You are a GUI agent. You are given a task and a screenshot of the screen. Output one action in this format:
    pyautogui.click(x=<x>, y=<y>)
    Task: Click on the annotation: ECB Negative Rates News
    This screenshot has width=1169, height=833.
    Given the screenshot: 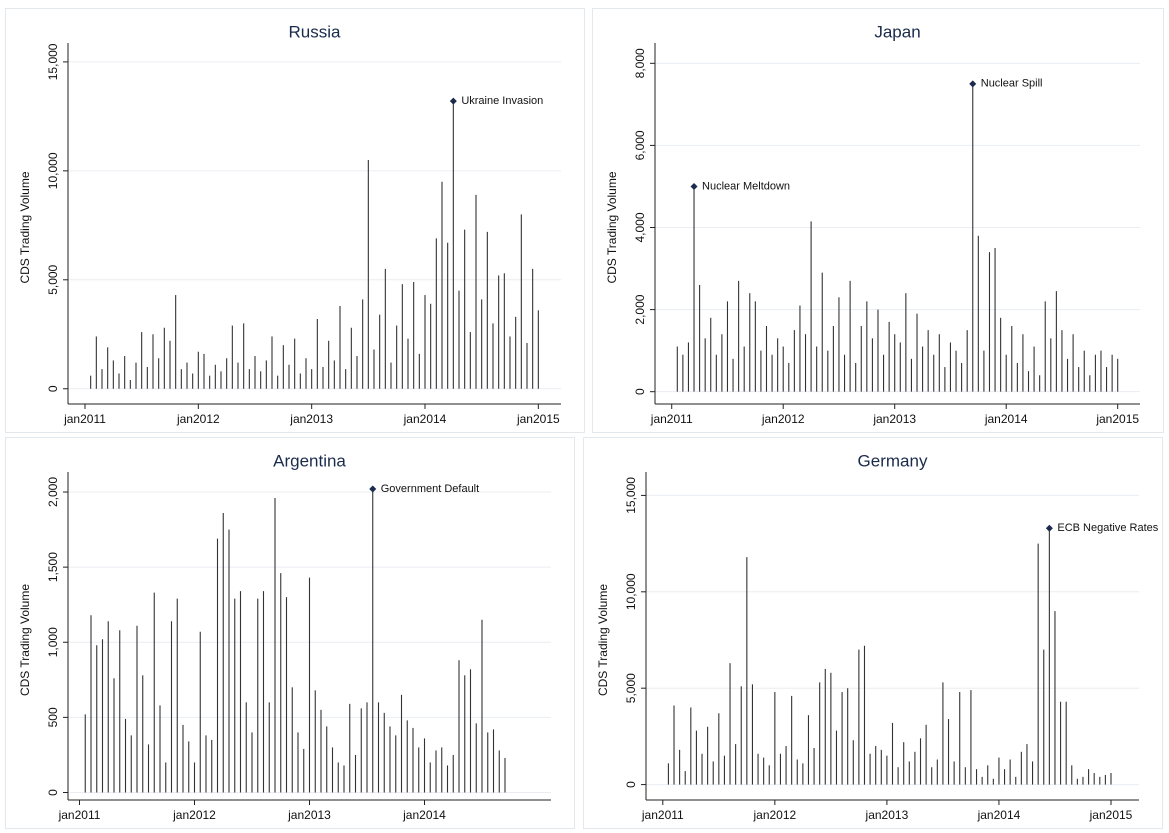 What is the action you would take?
    pyautogui.click(x=1110, y=528)
    